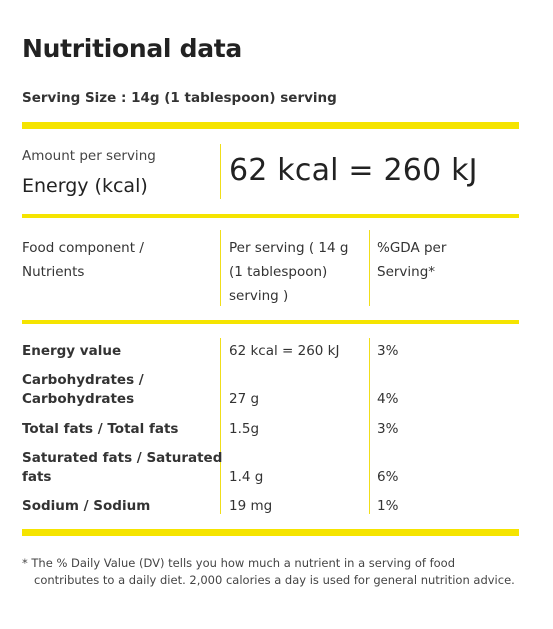 This screenshot has height=629, width=553. Describe the element at coordinates (388, 429) in the screenshot. I see `table-row-total-fats-gda: 3%` at that location.